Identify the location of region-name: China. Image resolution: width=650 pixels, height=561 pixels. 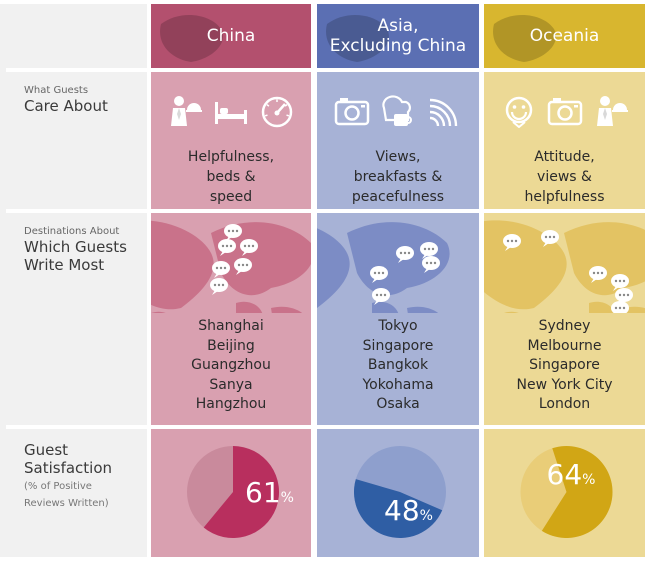
(231, 36).